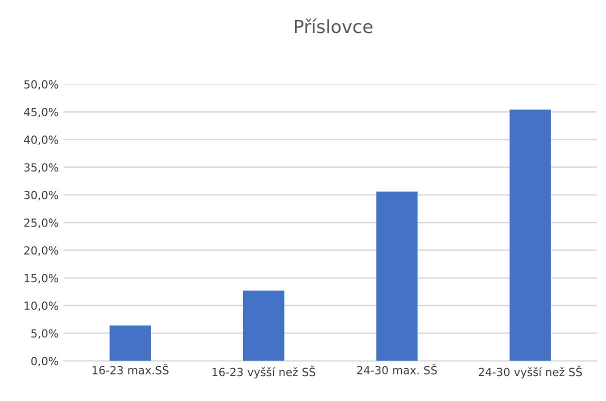 The height and width of the screenshot is (401, 606). I want to click on x-tick-label: 16-23 vyšší než SŠ, so click(264, 372).